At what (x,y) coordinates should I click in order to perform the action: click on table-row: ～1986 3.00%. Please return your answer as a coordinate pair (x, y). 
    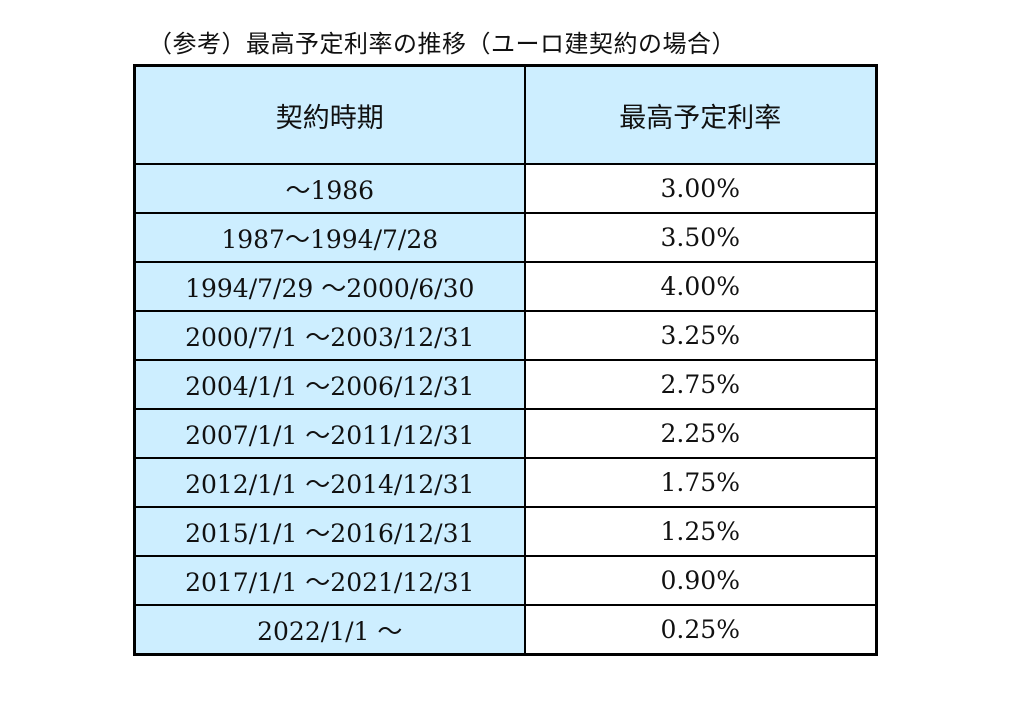
    Looking at the image, I should click on (505, 188).